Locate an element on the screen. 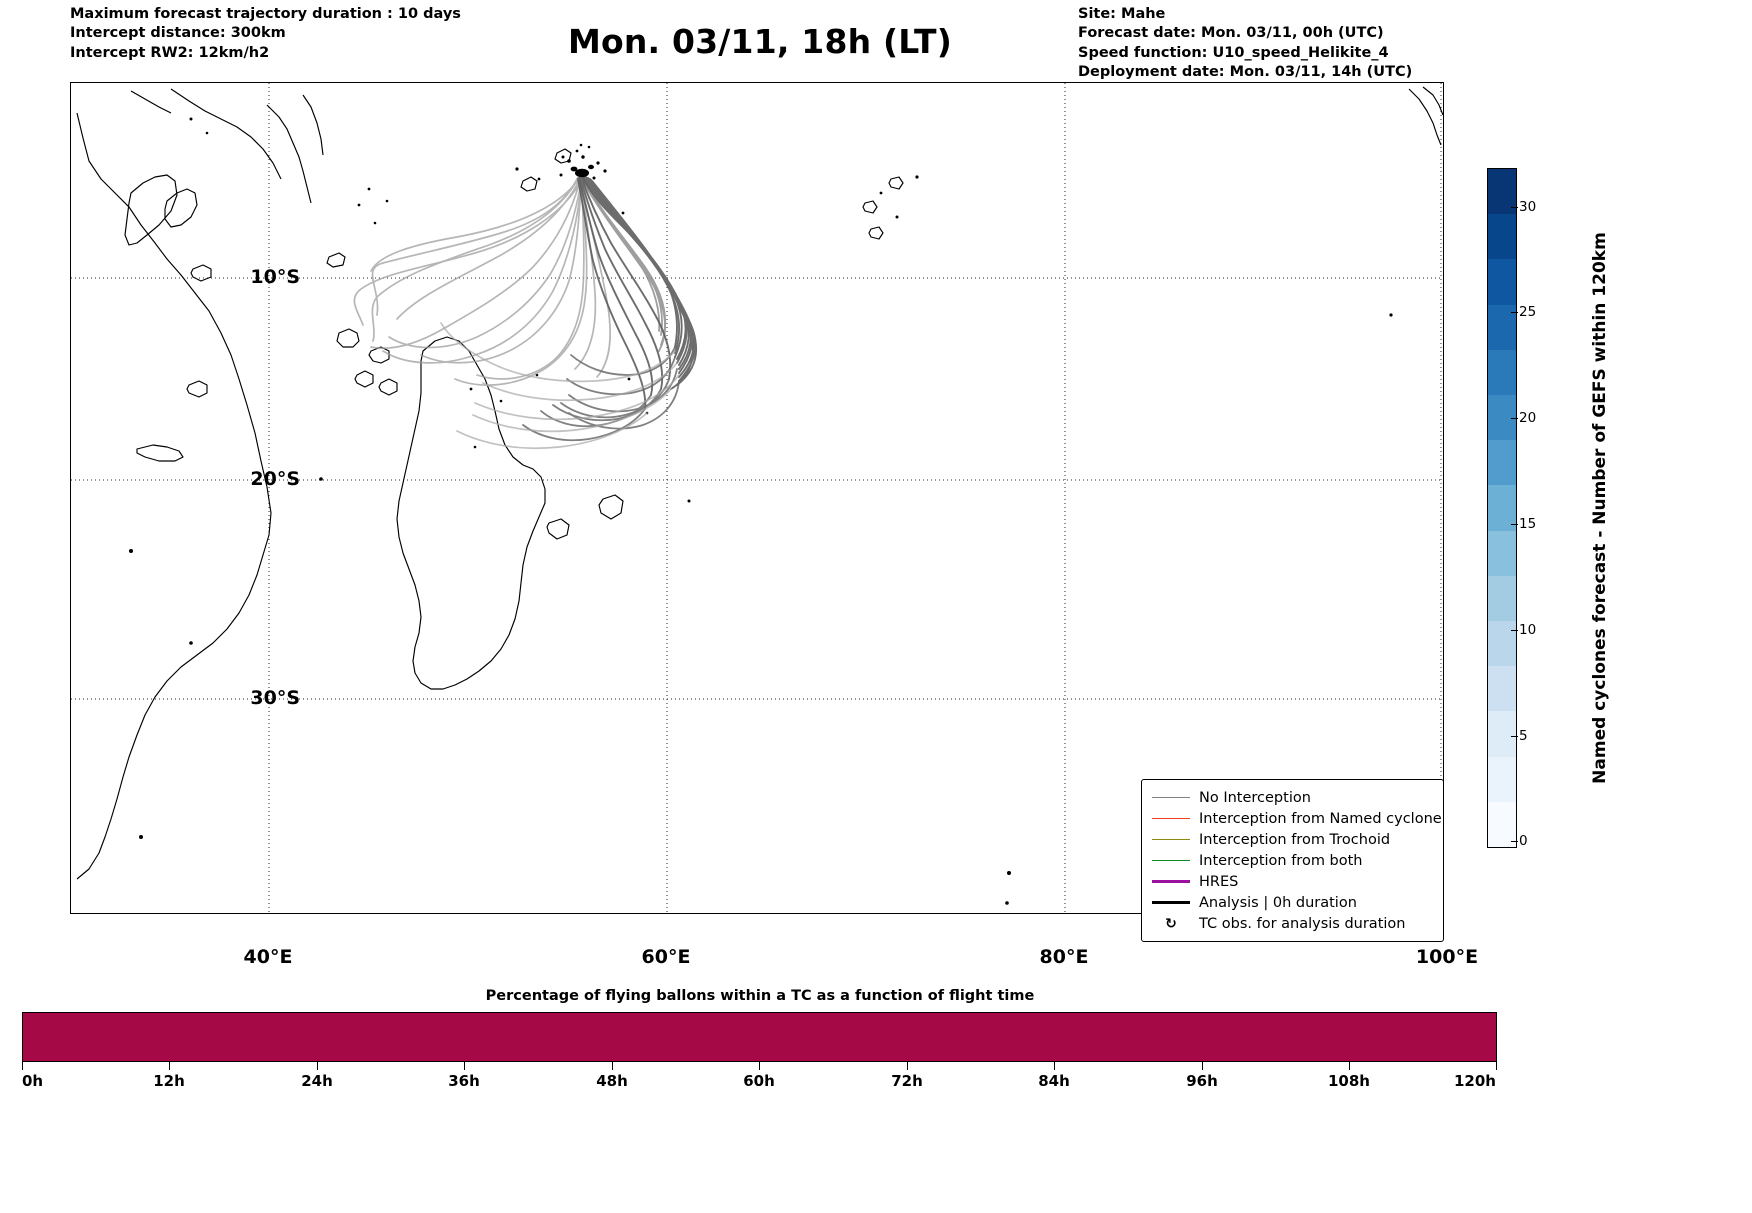 The height and width of the screenshot is (1213, 1752). legend-label: Interception from both is located at coordinates (1281, 860).